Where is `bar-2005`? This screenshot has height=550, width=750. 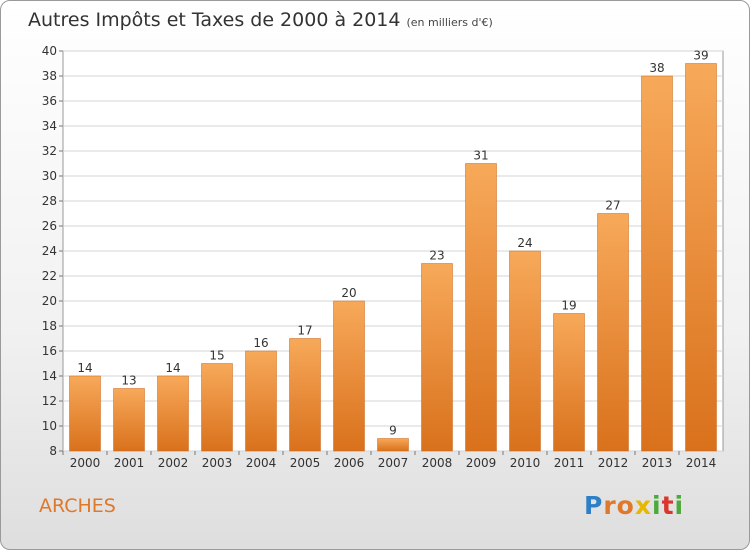
bar-2005 is located at coordinates (305, 395).